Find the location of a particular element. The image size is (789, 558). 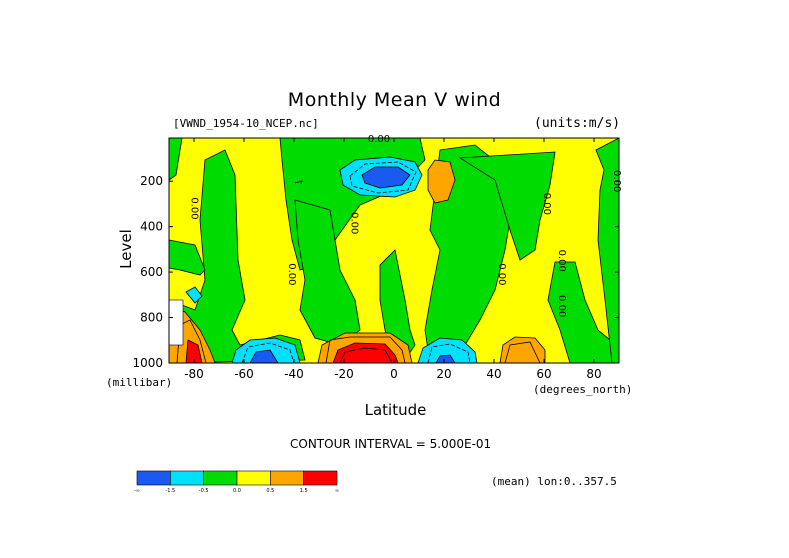

colorbar-label: 0.5 is located at coordinates (270, 491).